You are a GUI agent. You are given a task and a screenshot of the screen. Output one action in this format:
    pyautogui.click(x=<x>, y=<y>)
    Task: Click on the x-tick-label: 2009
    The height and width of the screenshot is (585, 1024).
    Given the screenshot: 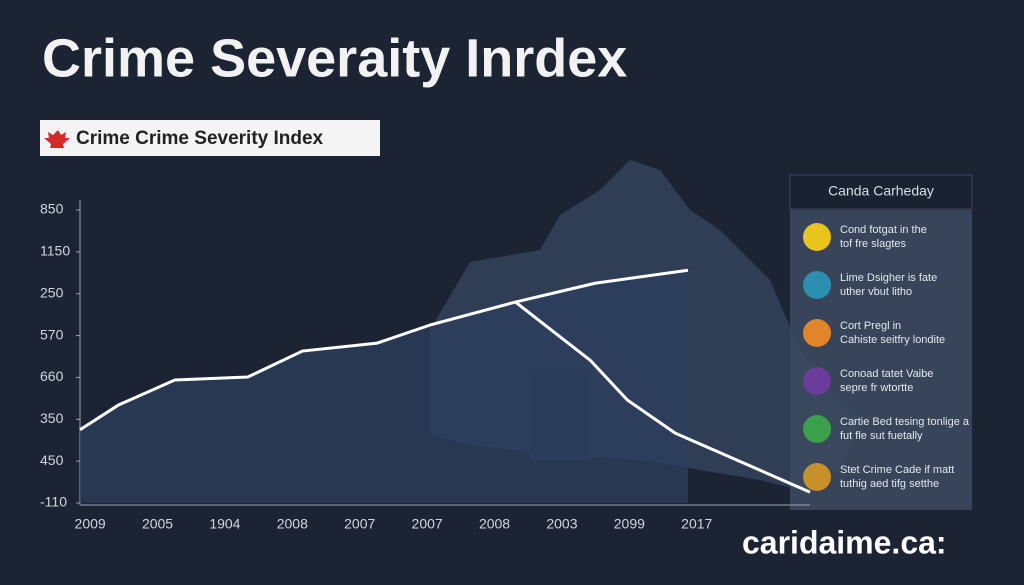 What is the action you would take?
    pyautogui.click(x=90, y=524)
    